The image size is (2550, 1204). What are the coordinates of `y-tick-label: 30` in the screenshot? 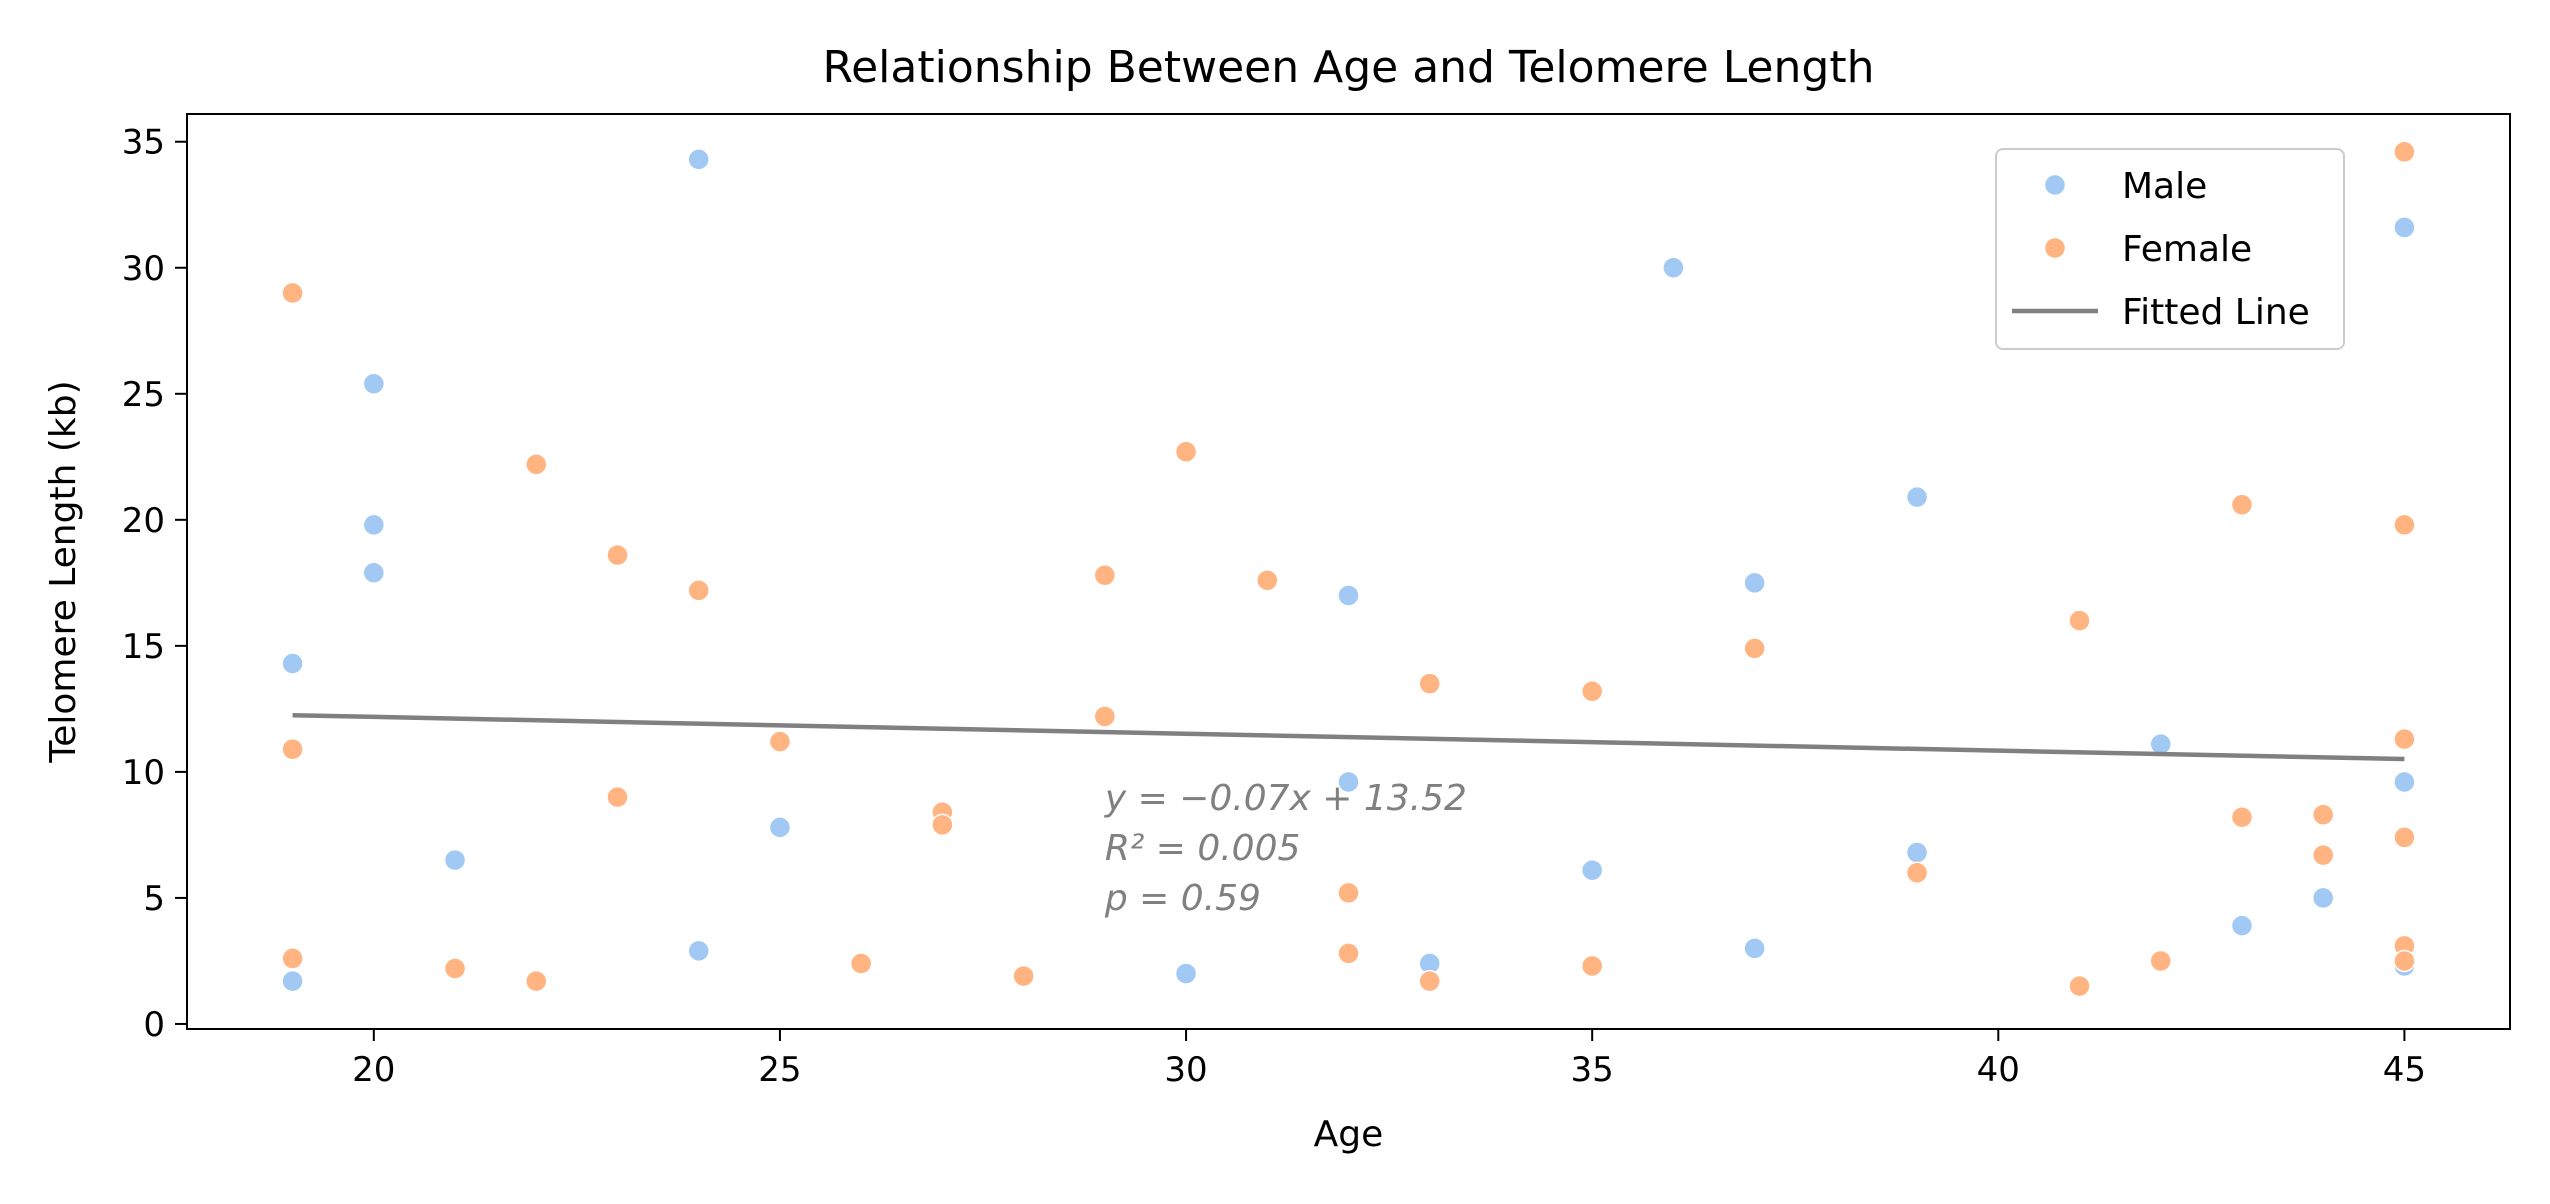 It's located at (143, 269).